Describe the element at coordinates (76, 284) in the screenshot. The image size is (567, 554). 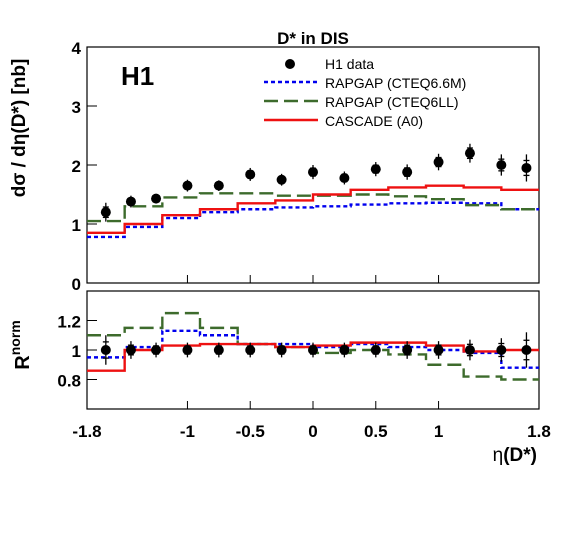
I see `top-y-tick-label: 0` at that location.